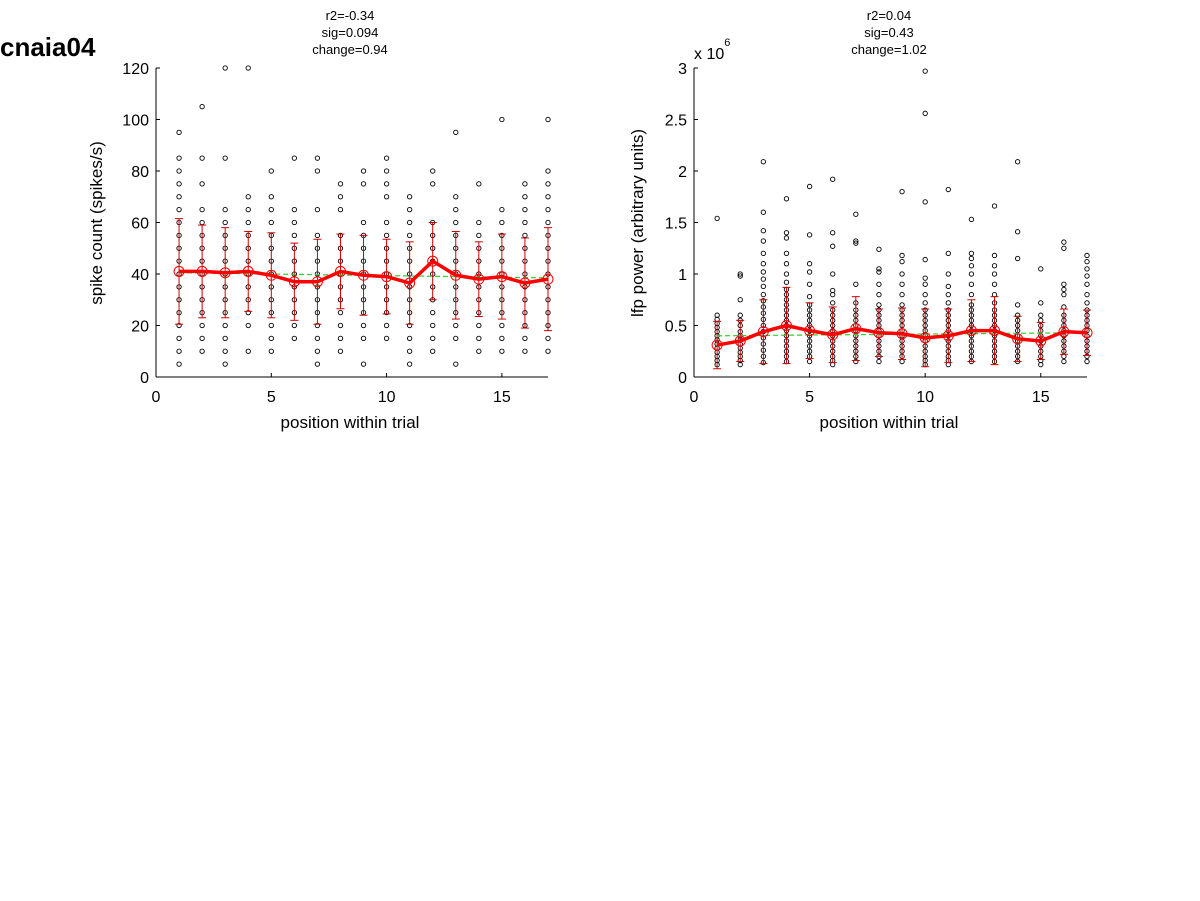 This screenshot has width=1200, height=901. What do you see at coordinates (156, 397) in the screenshot?
I see `x-tick-label: 0` at bounding box center [156, 397].